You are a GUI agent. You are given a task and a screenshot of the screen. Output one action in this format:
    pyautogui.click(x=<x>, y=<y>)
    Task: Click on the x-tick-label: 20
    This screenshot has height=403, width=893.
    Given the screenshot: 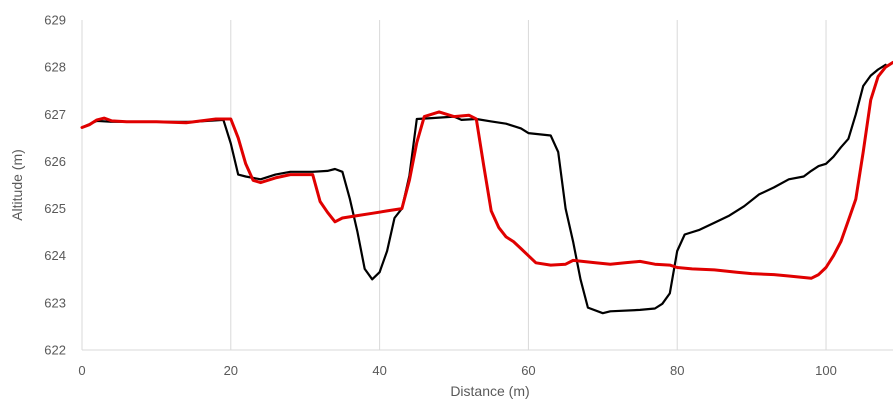 What is the action you would take?
    pyautogui.click(x=231, y=370)
    